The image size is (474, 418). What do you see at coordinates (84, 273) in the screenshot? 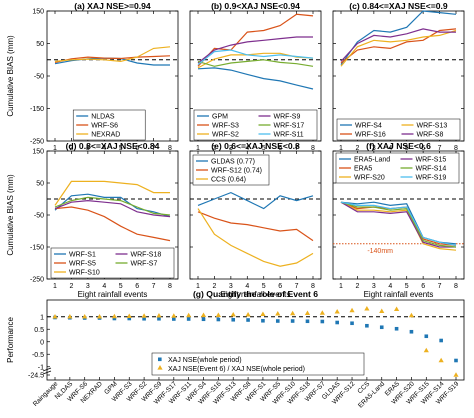
I see `legend-label: WRF-S10` at bounding box center [84, 273].